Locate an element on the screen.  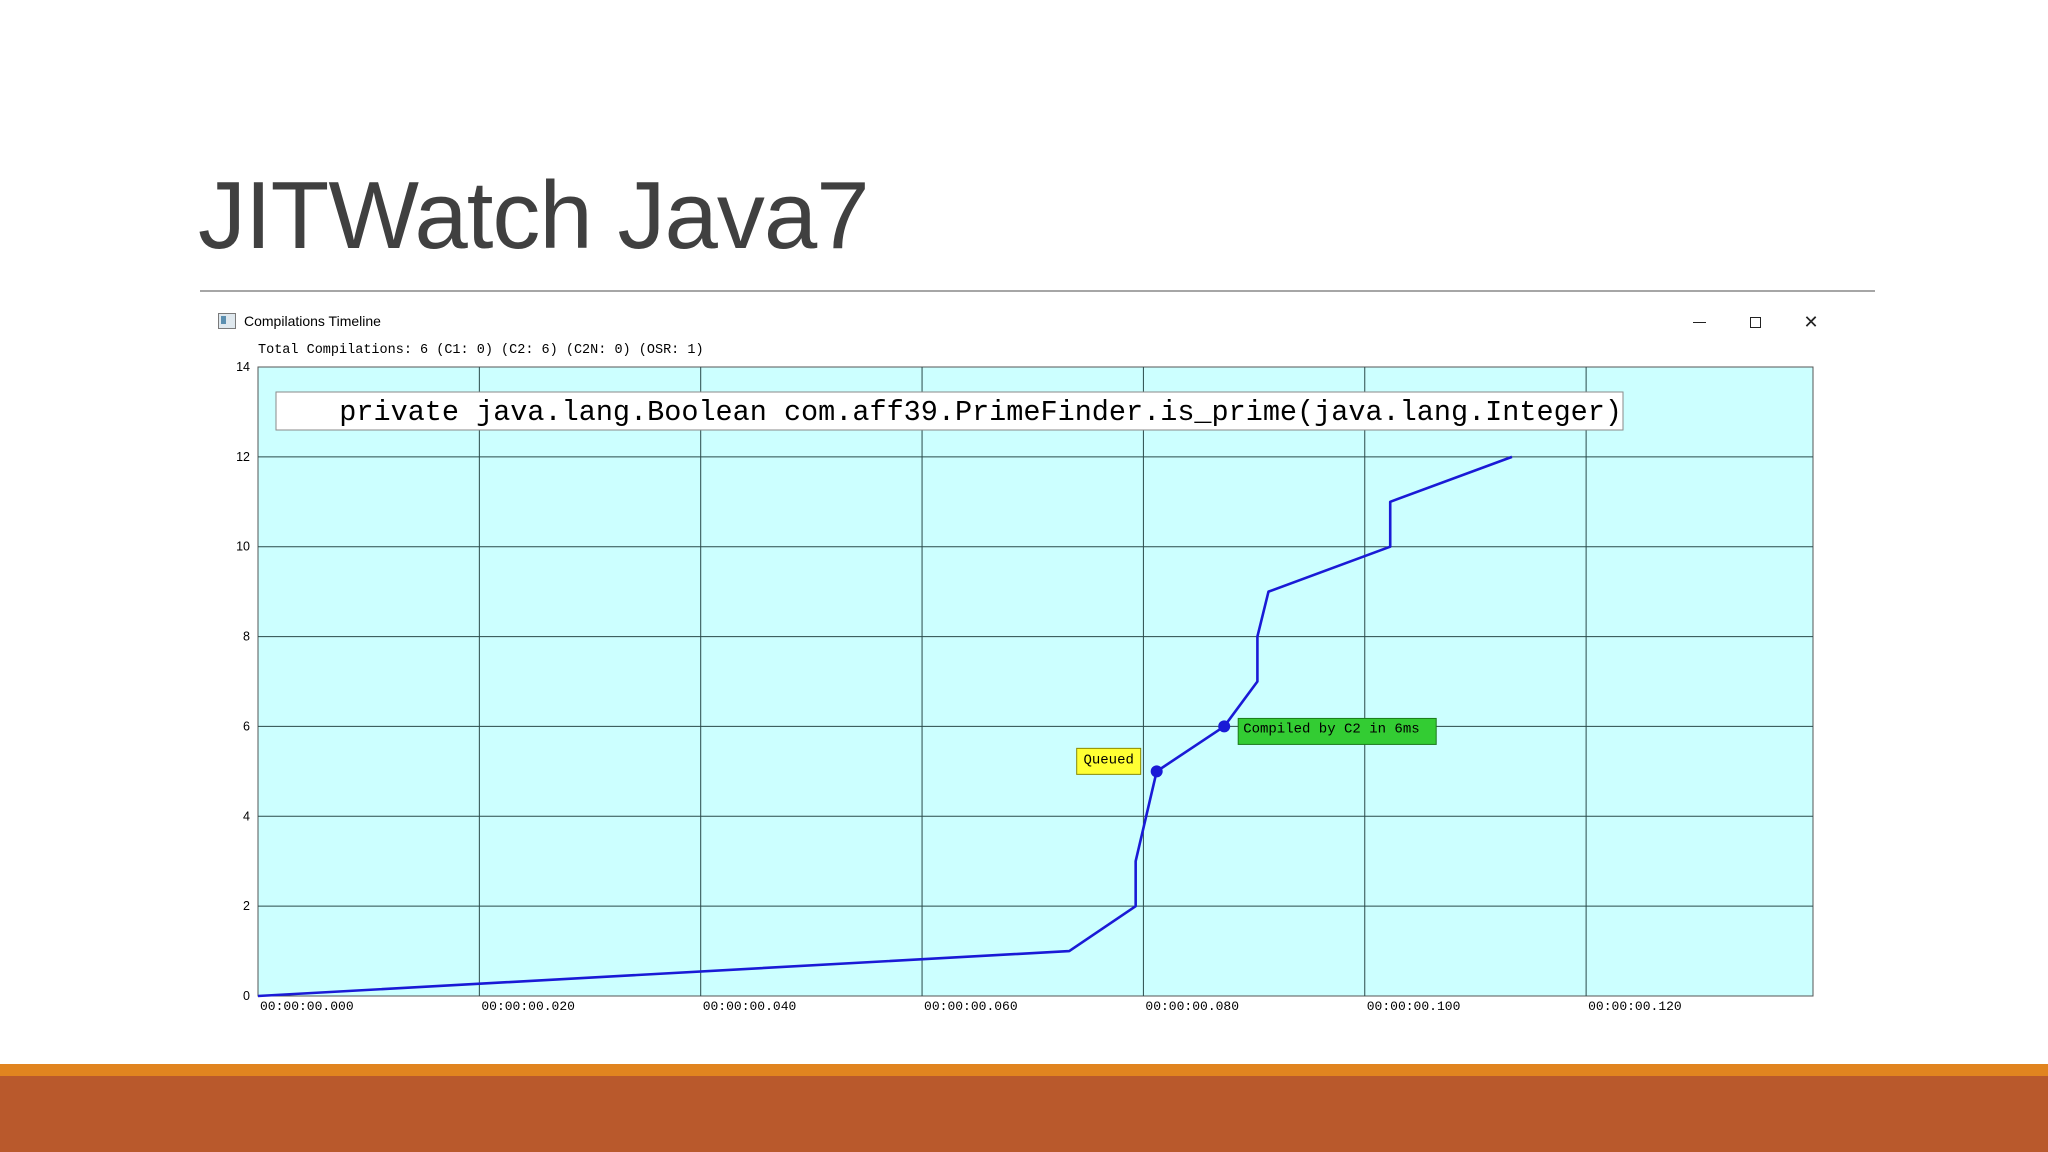
y-tick-label: 0 is located at coordinates (246, 996).